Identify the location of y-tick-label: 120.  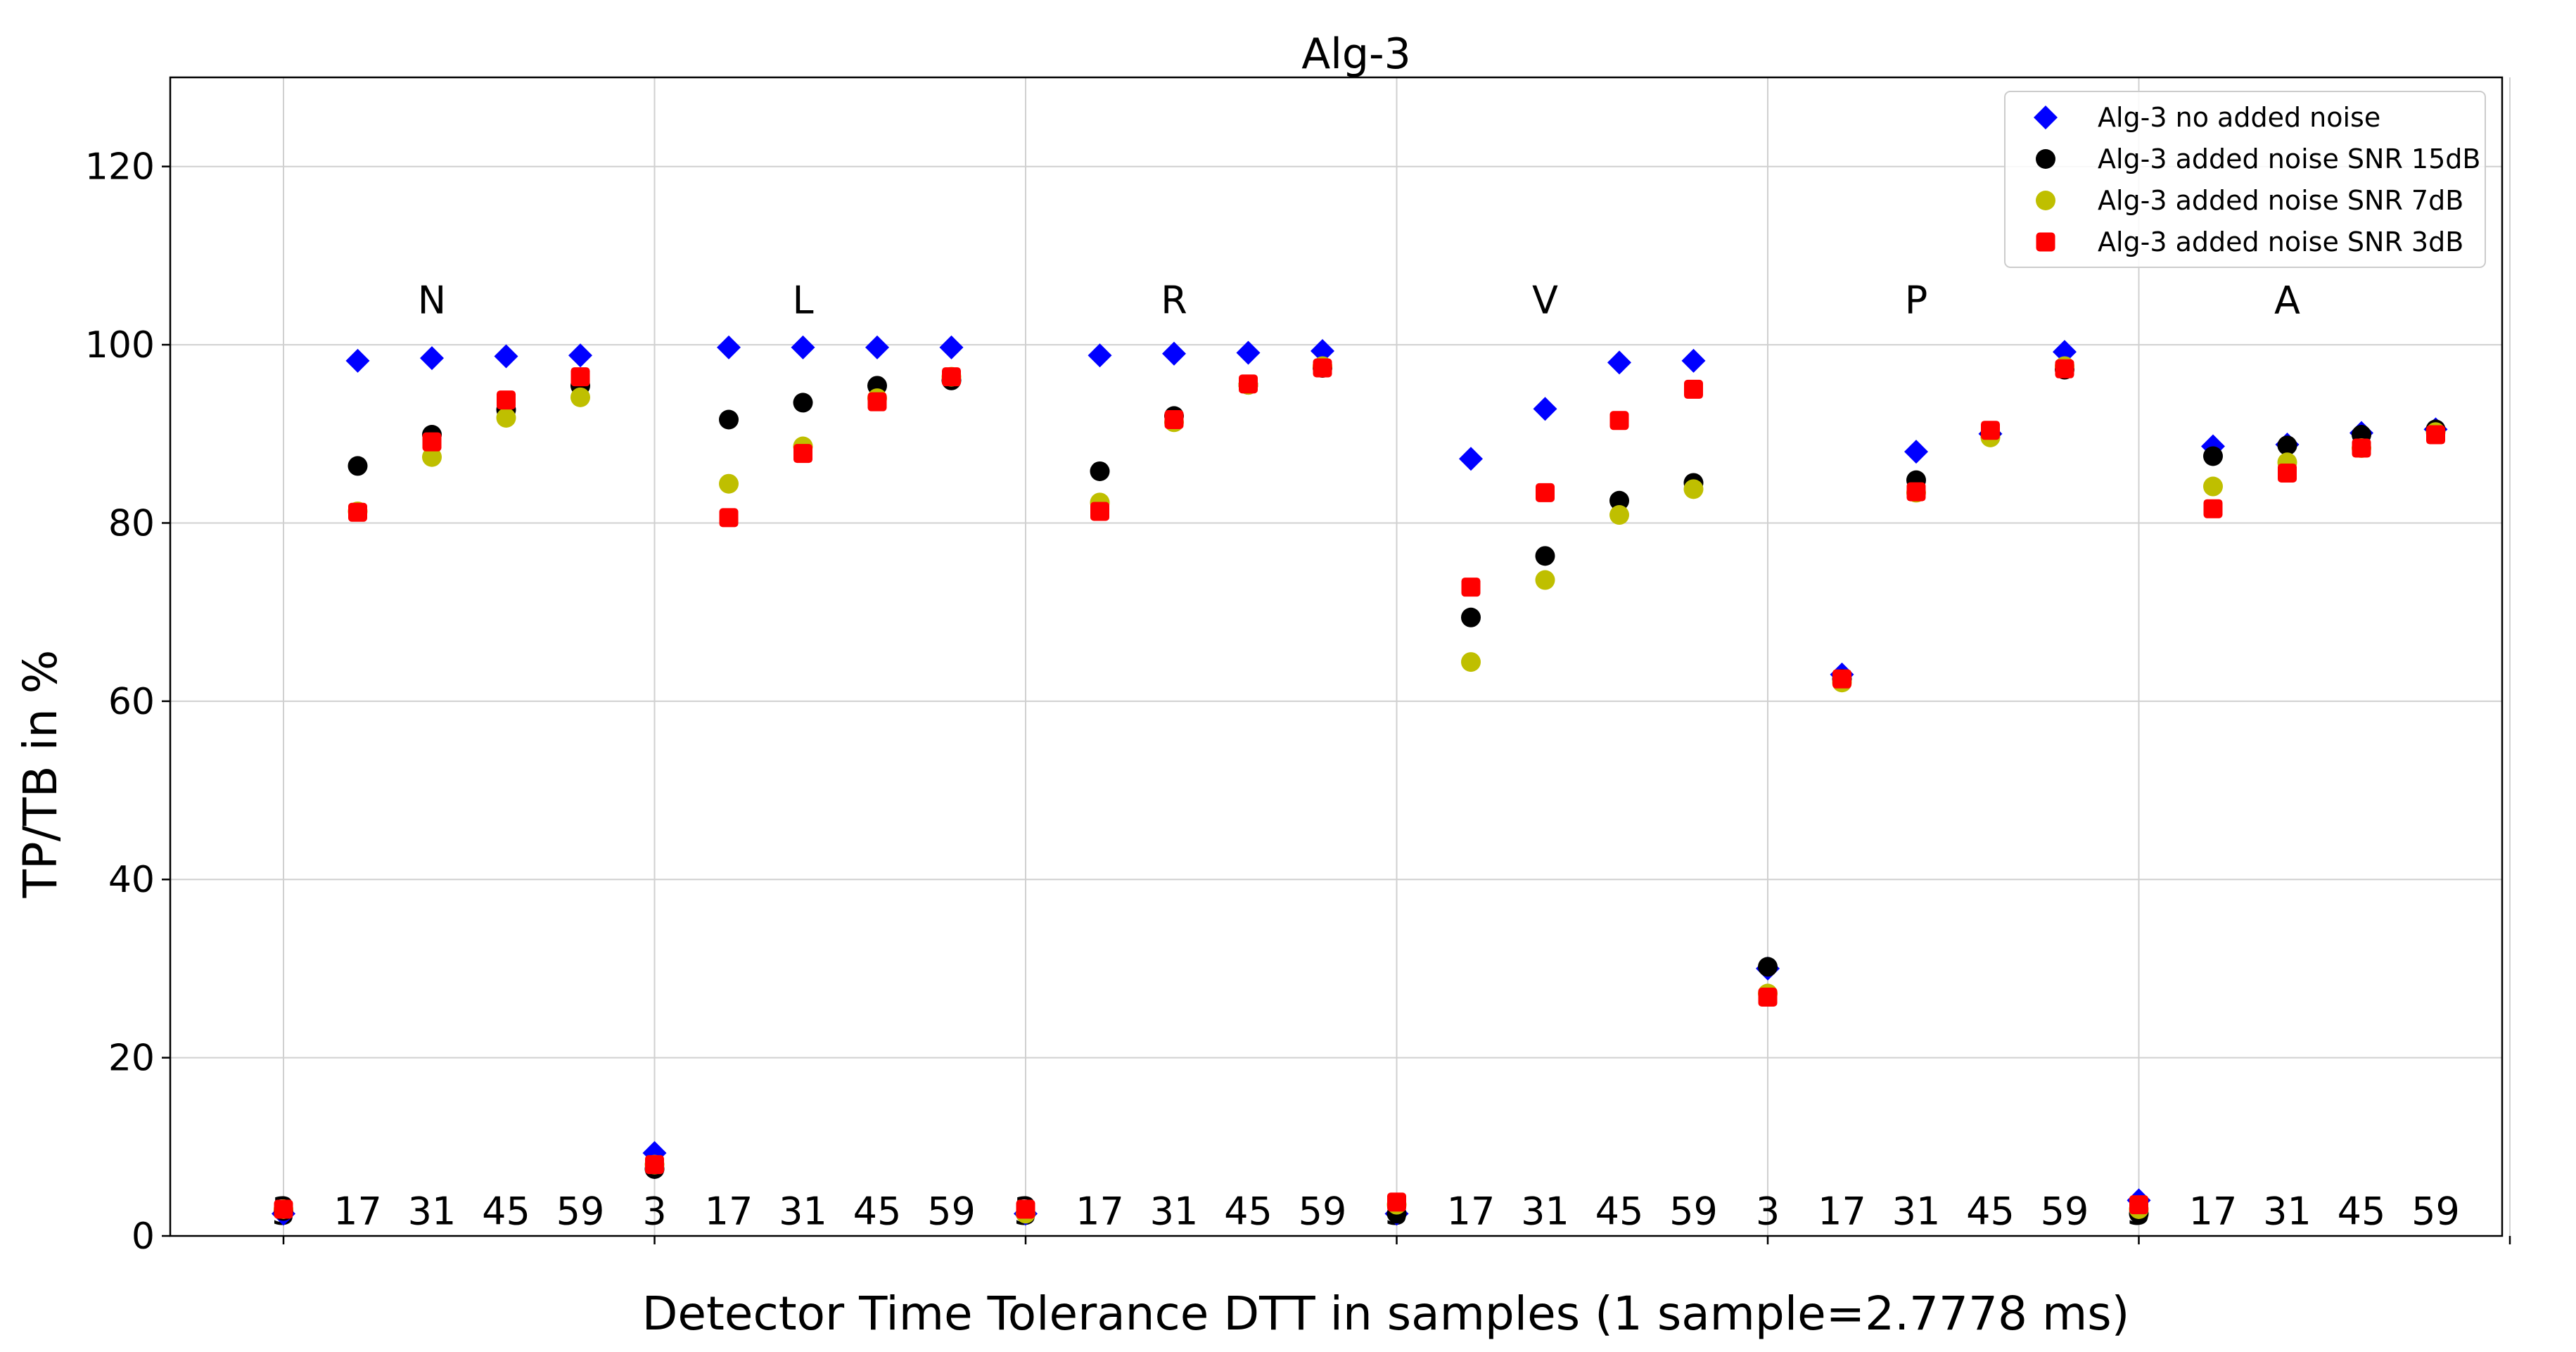
(120, 167).